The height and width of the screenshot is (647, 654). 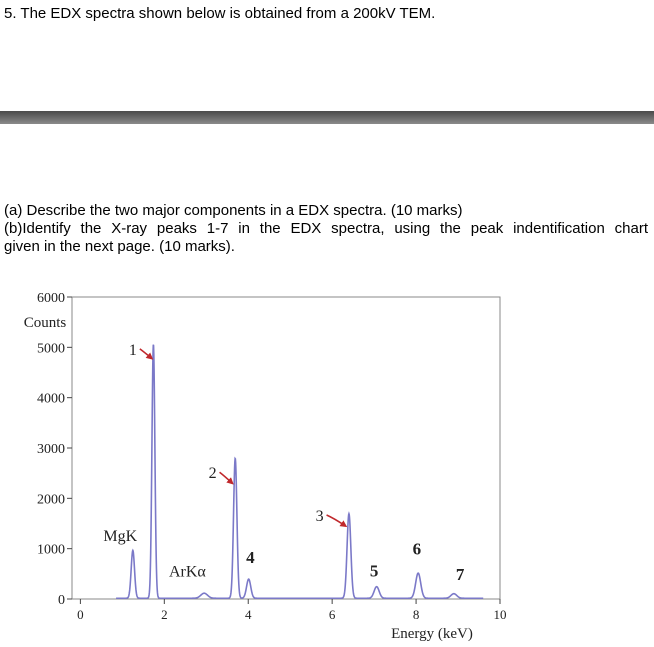 I want to click on x-tick-label: 6, so click(x=332, y=614).